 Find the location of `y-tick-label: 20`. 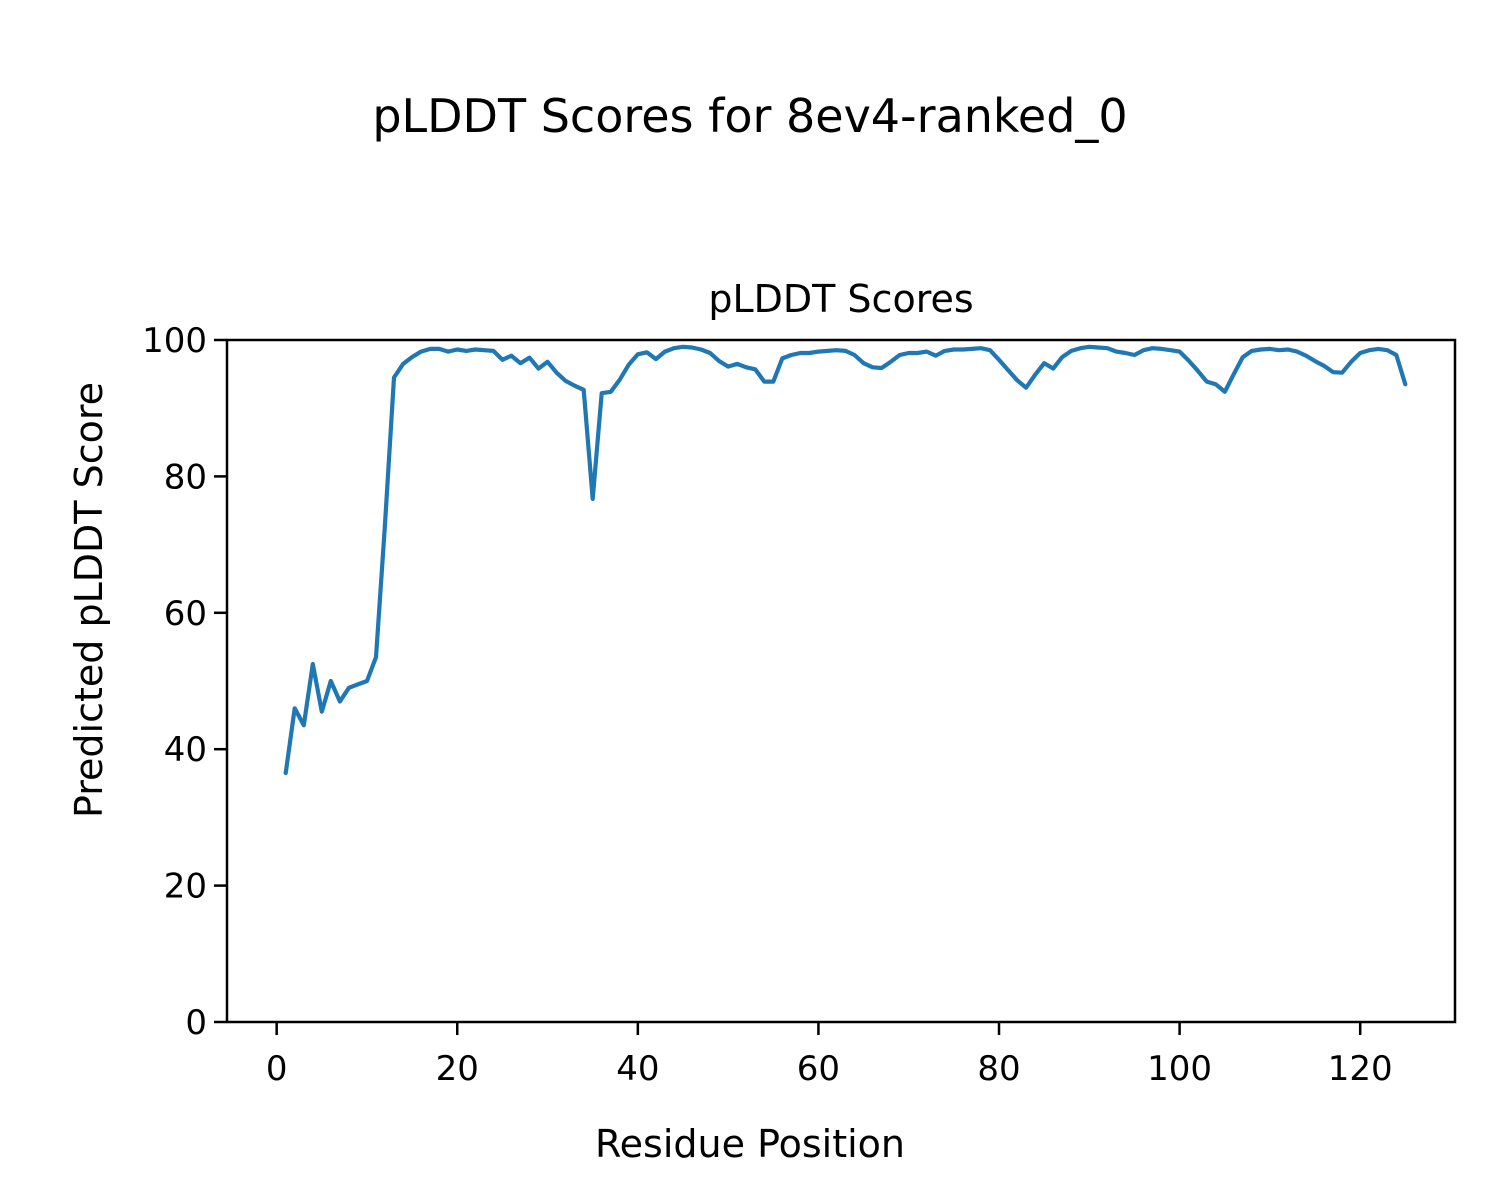

y-tick-label: 20 is located at coordinates (185, 887).